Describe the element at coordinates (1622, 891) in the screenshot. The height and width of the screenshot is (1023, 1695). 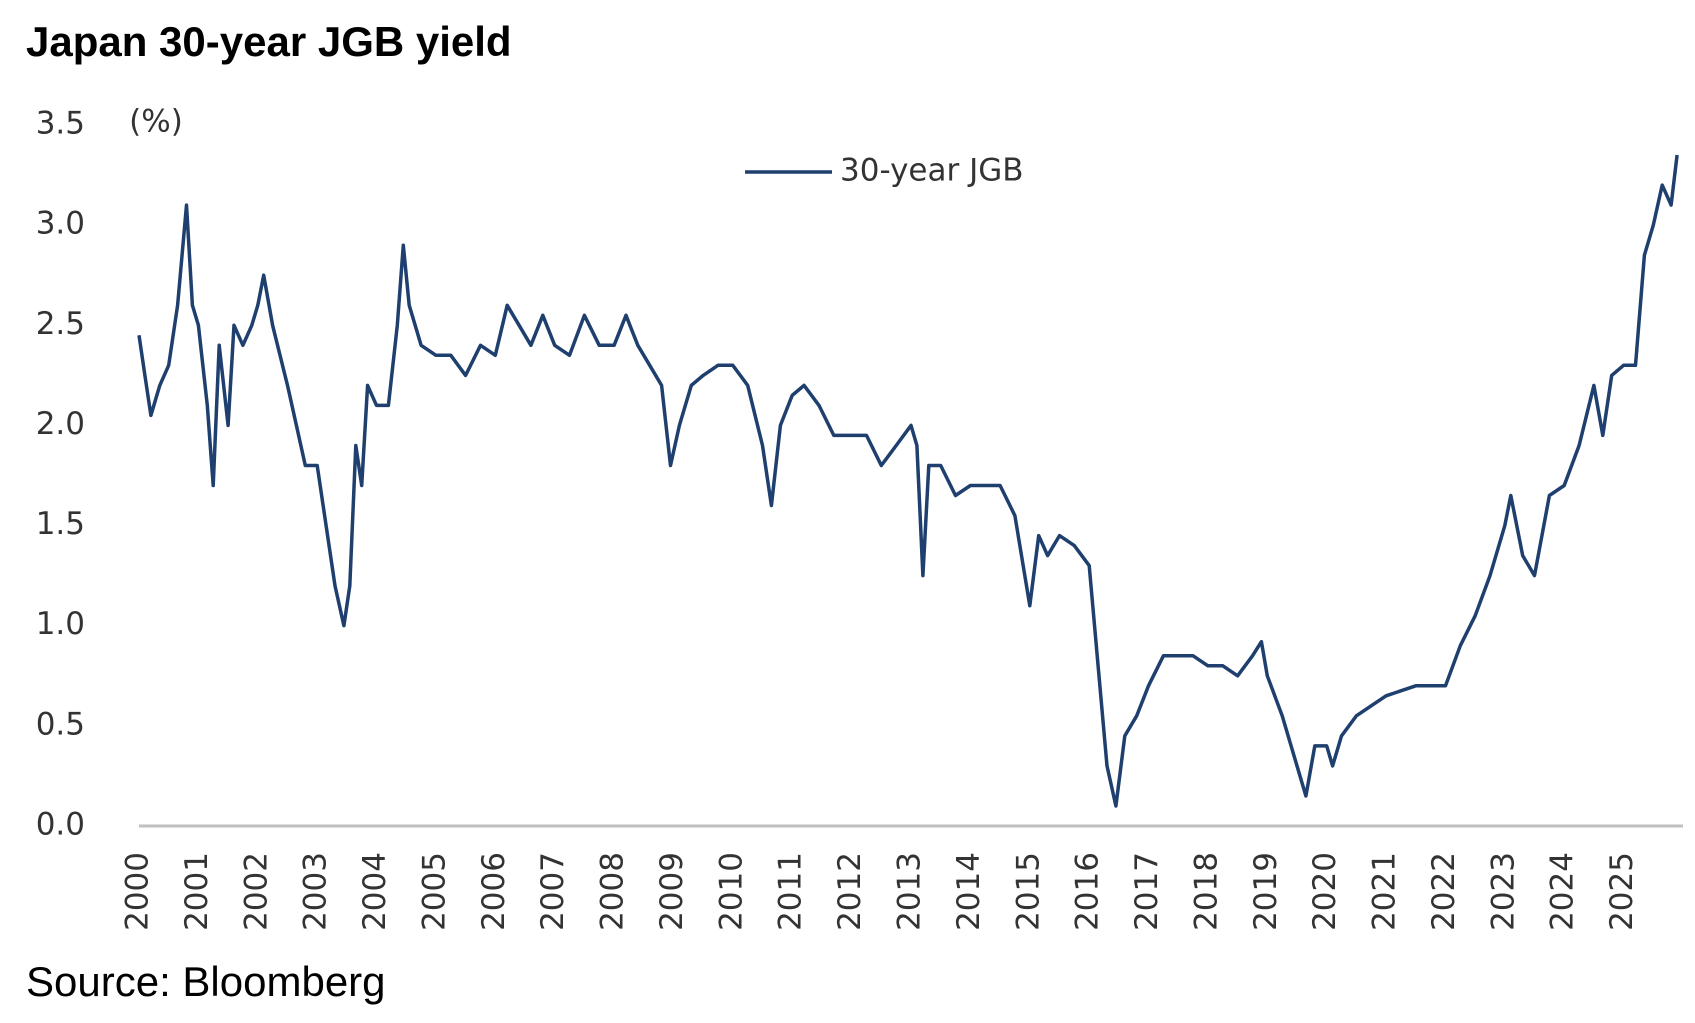
I see `x-tick-label: 2025` at that location.